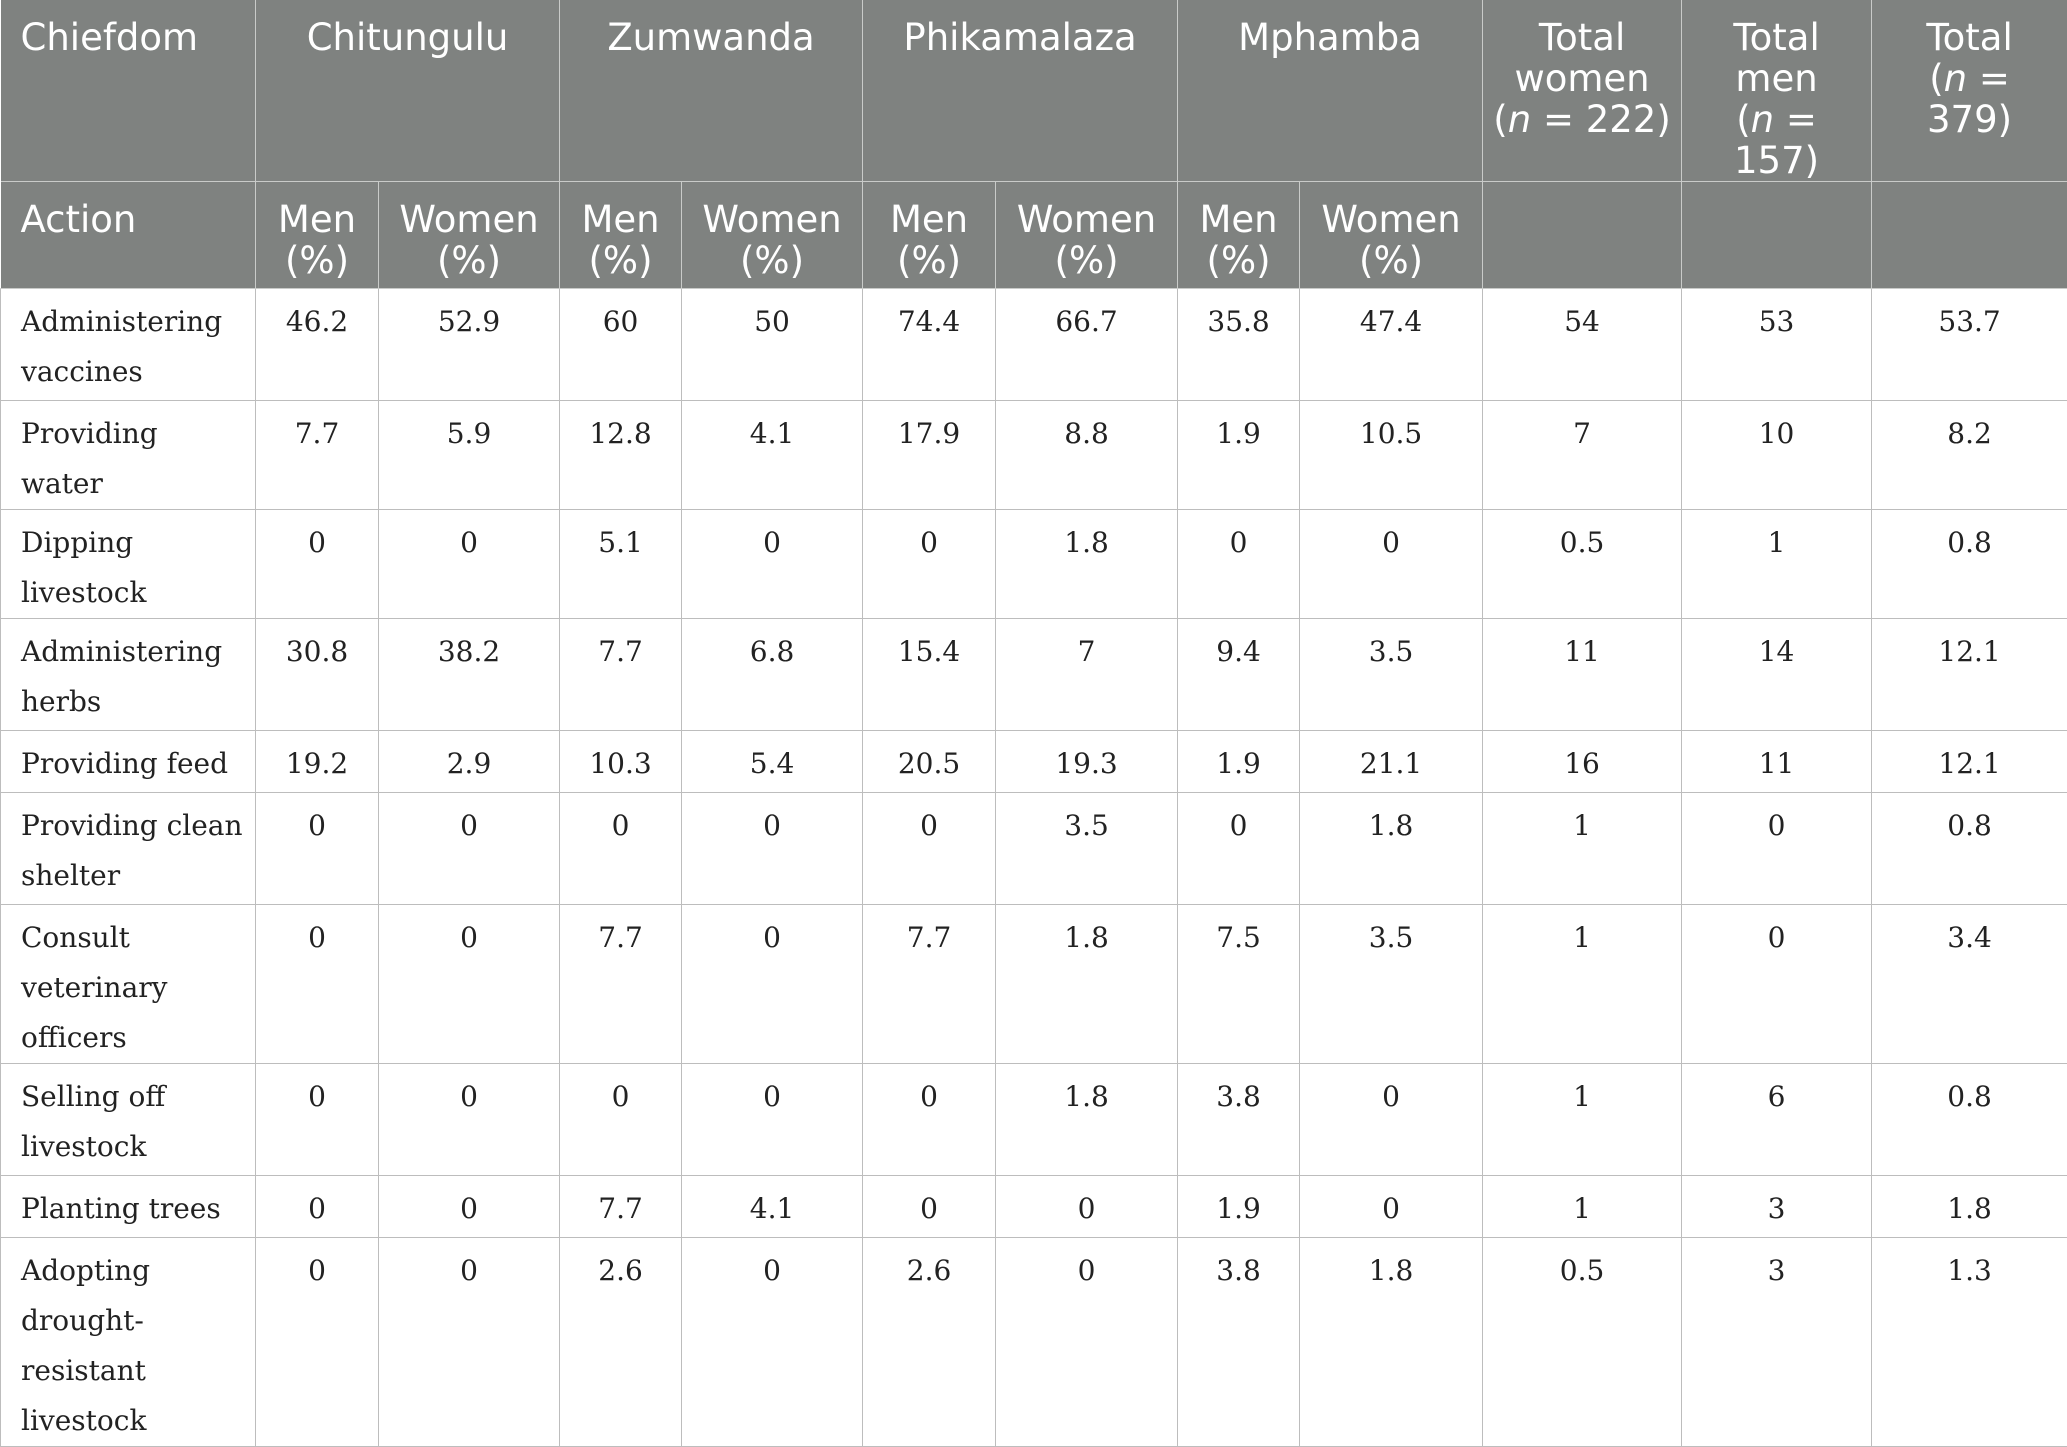 The height and width of the screenshot is (1447, 2067). I want to click on action-cell: Adopting drought-resistant livestock, so click(128, 1342).